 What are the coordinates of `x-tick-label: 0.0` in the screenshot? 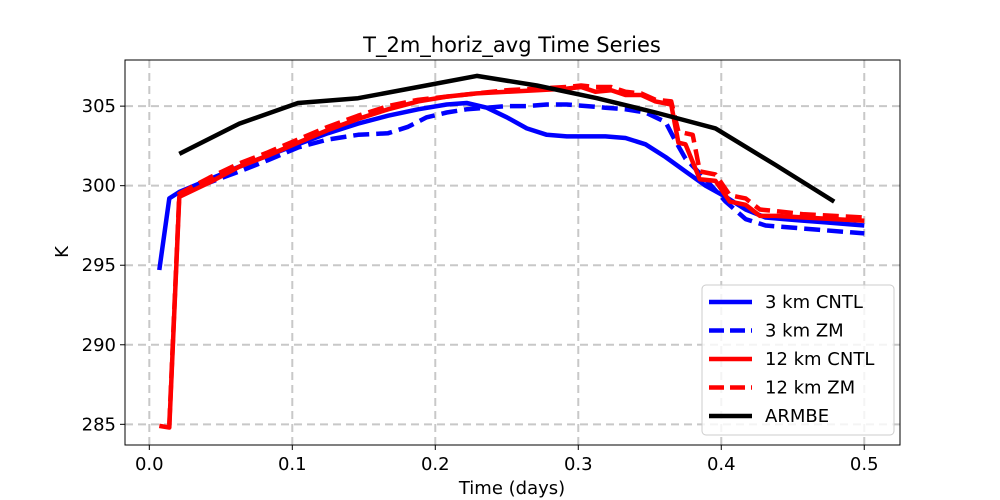 It's located at (149, 464).